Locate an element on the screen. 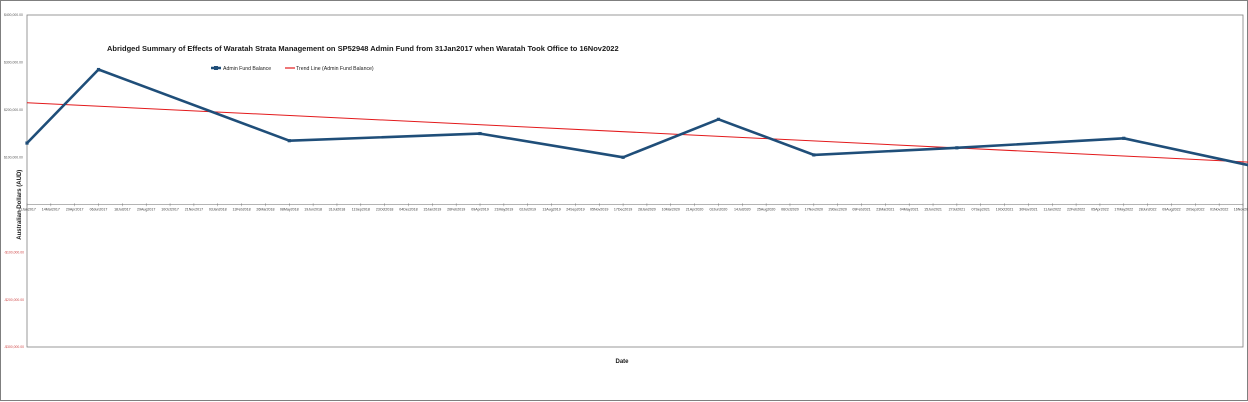  x-tick-label: 21Apr2020 is located at coordinates (695, 210).